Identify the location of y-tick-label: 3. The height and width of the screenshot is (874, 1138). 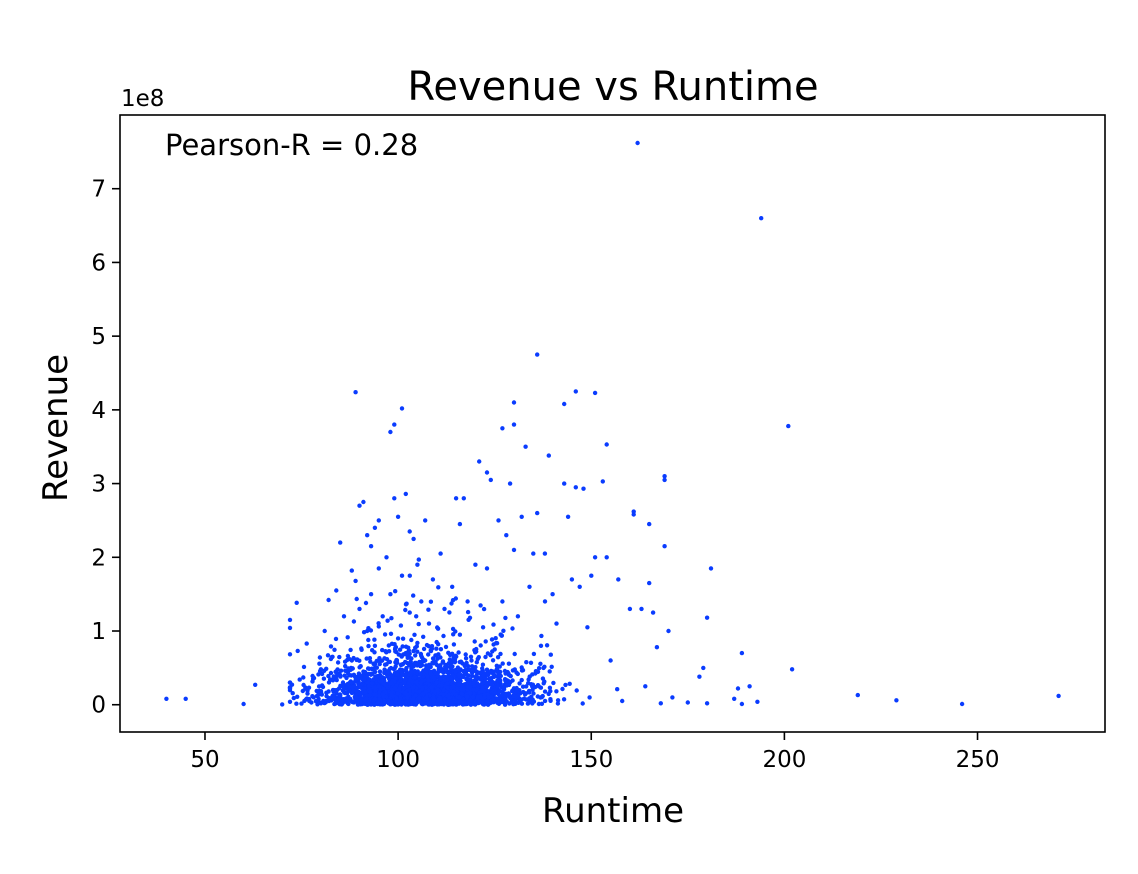
(98, 485).